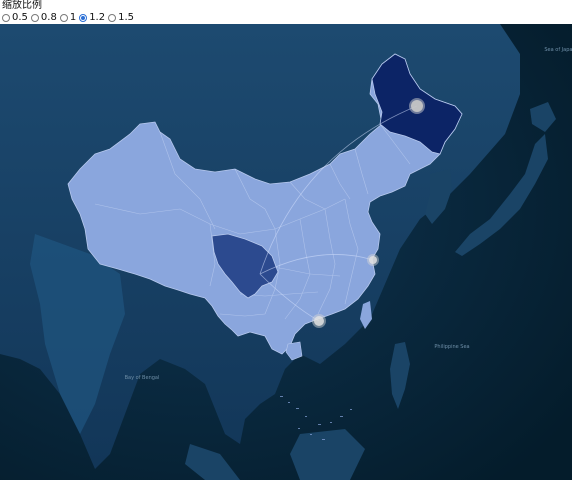 The image size is (572, 480). What do you see at coordinates (48, 17) in the screenshot?
I see `zoom-option-label: 0.8` at bounding box center [48, 17].